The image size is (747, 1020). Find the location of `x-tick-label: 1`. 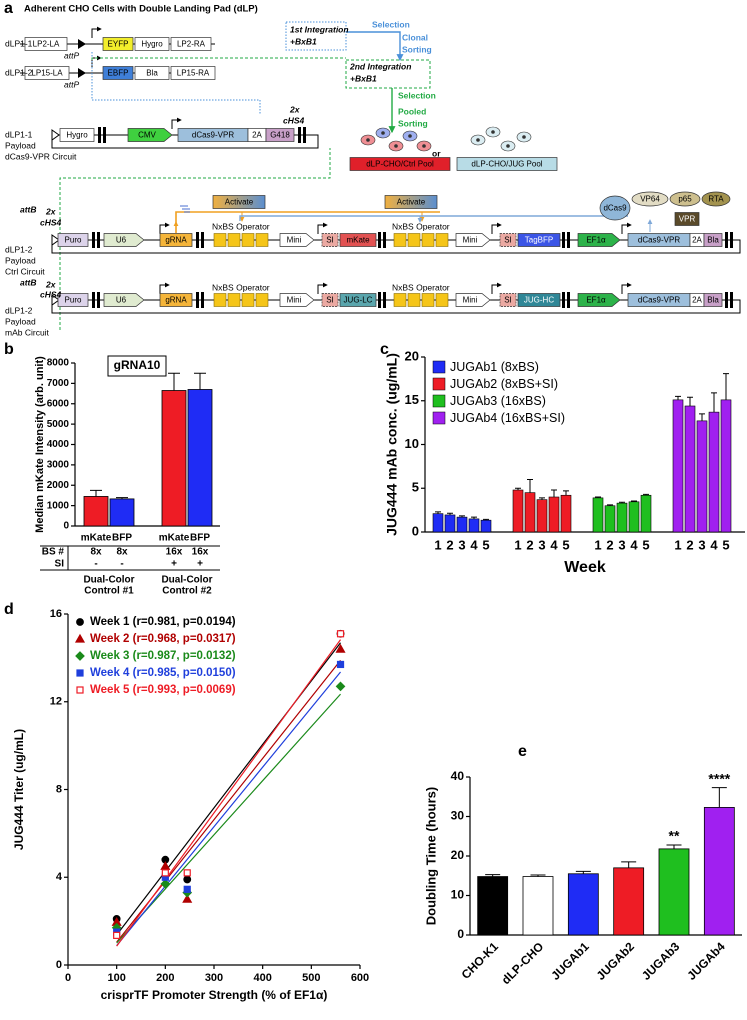

x-tick-label: 1 is located at coordinates (597, 544).